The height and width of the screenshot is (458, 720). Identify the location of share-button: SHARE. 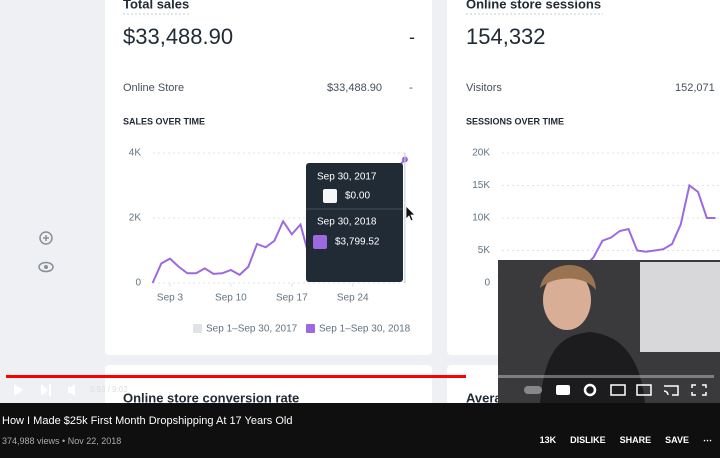
(635, 440).